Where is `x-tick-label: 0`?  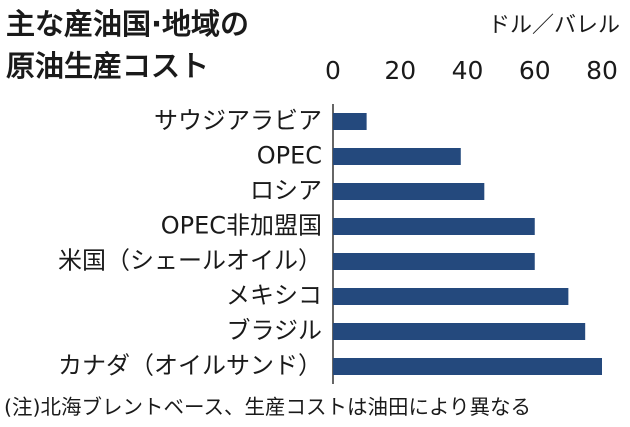 x-tick-label: 0 is located at coordinates (333, 70).